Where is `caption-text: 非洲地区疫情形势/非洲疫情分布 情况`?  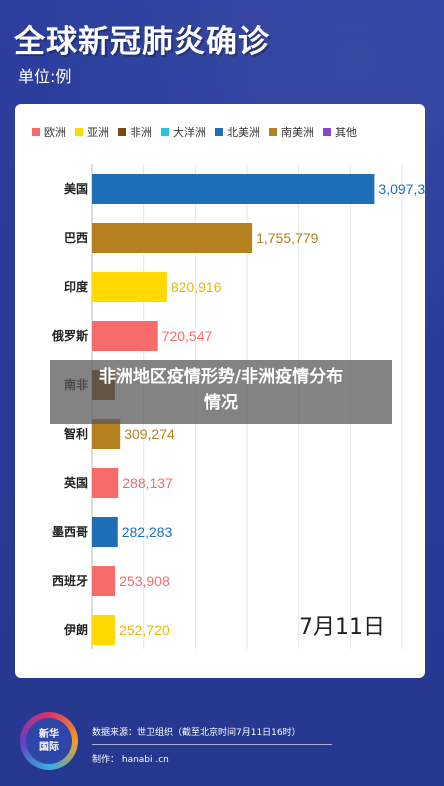
caption-text: 非洲地区疫情形势/非洲疫情分布 情况 is located at coordinates (221, 390).